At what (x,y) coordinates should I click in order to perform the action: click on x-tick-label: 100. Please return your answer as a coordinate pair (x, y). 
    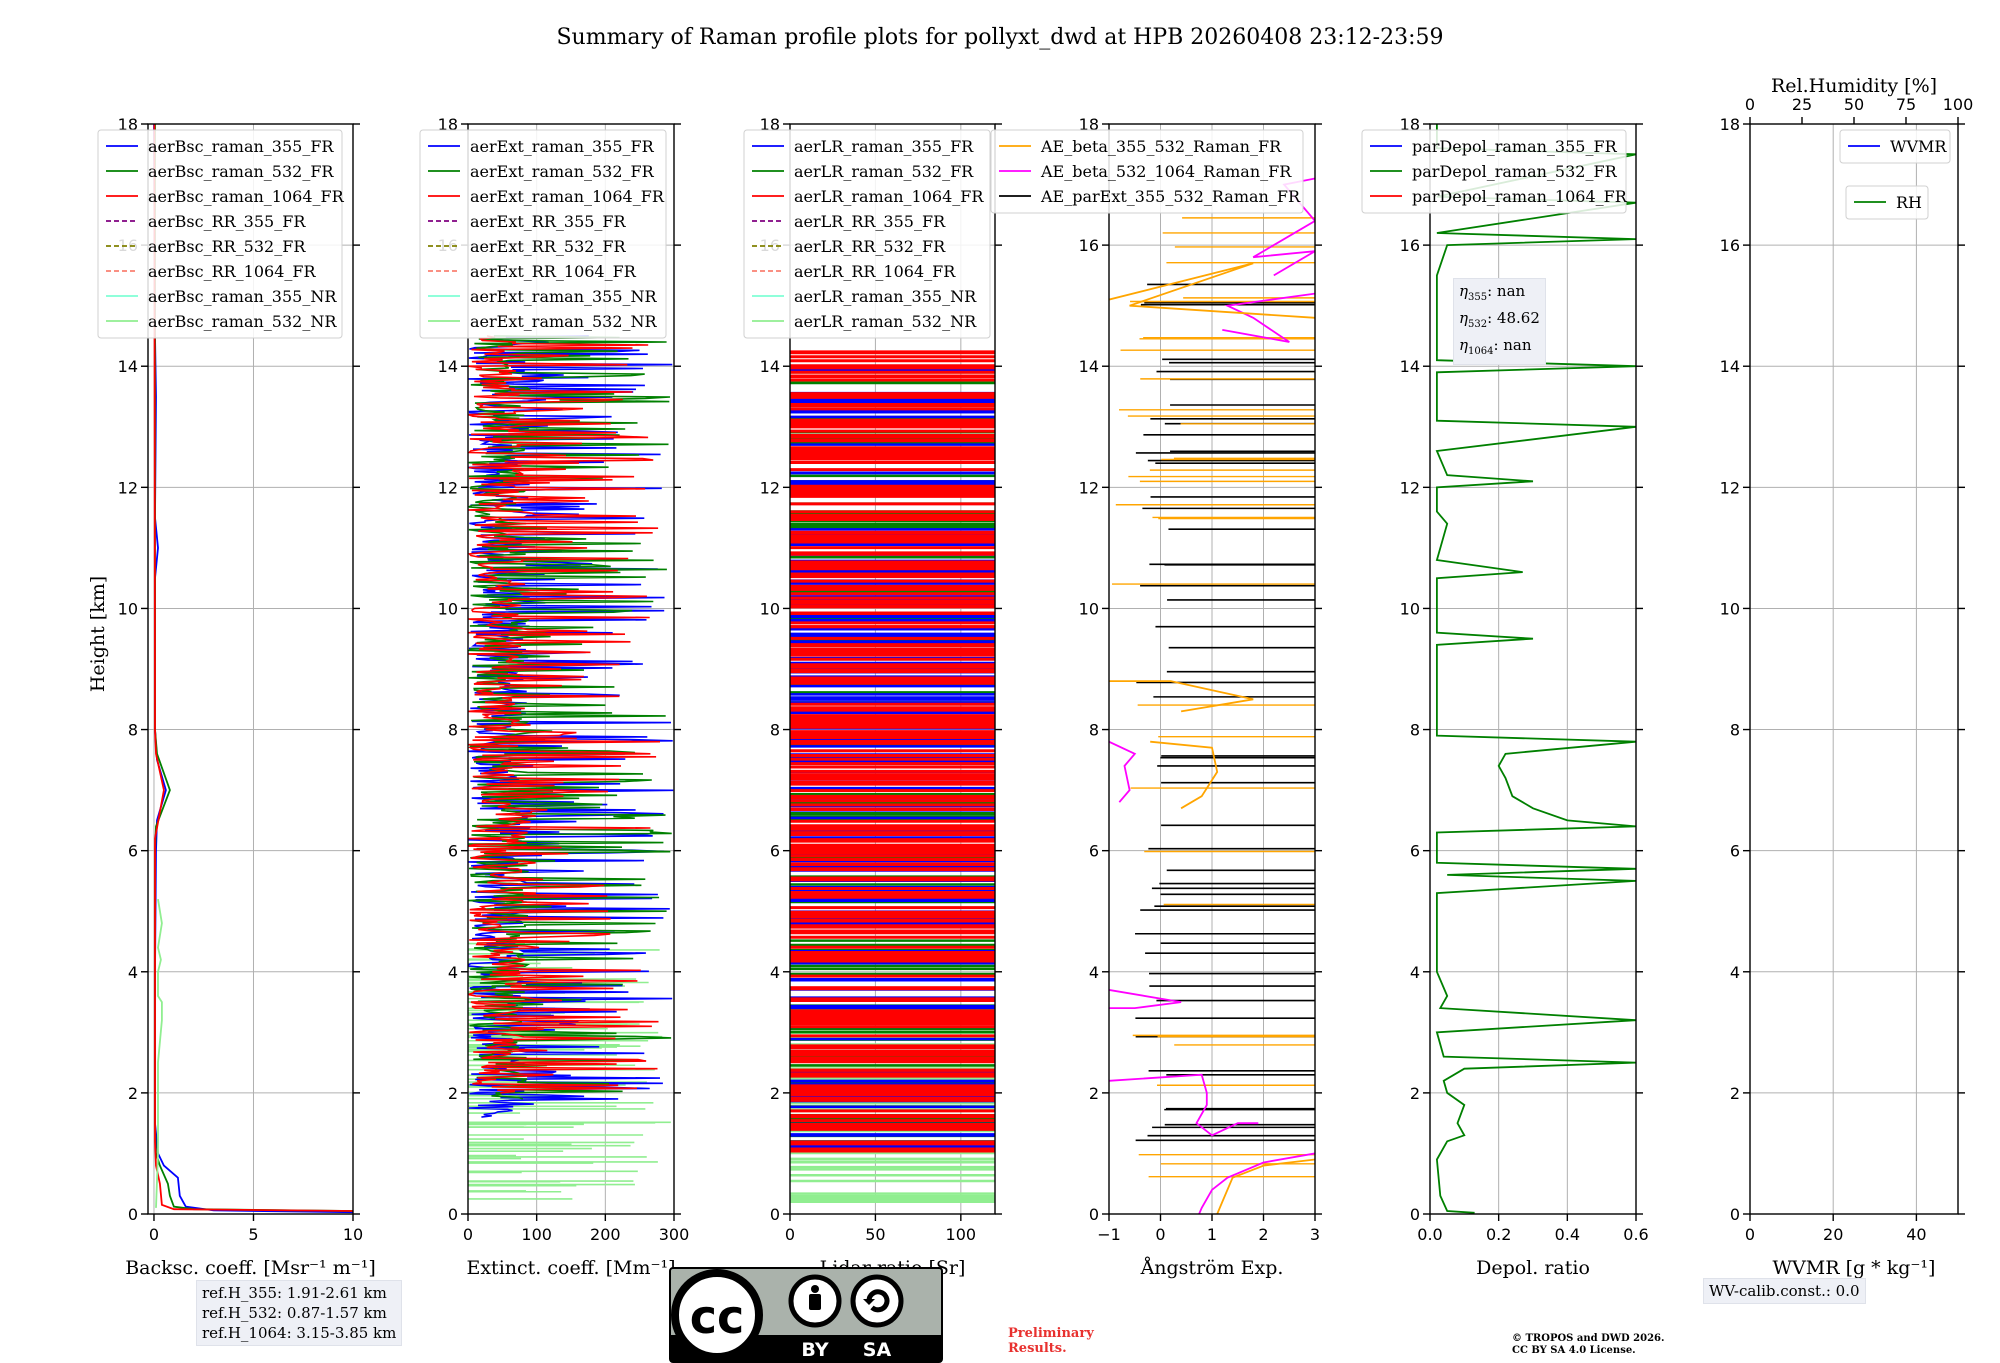
    Looking at the image, I should click on (536, 1234).